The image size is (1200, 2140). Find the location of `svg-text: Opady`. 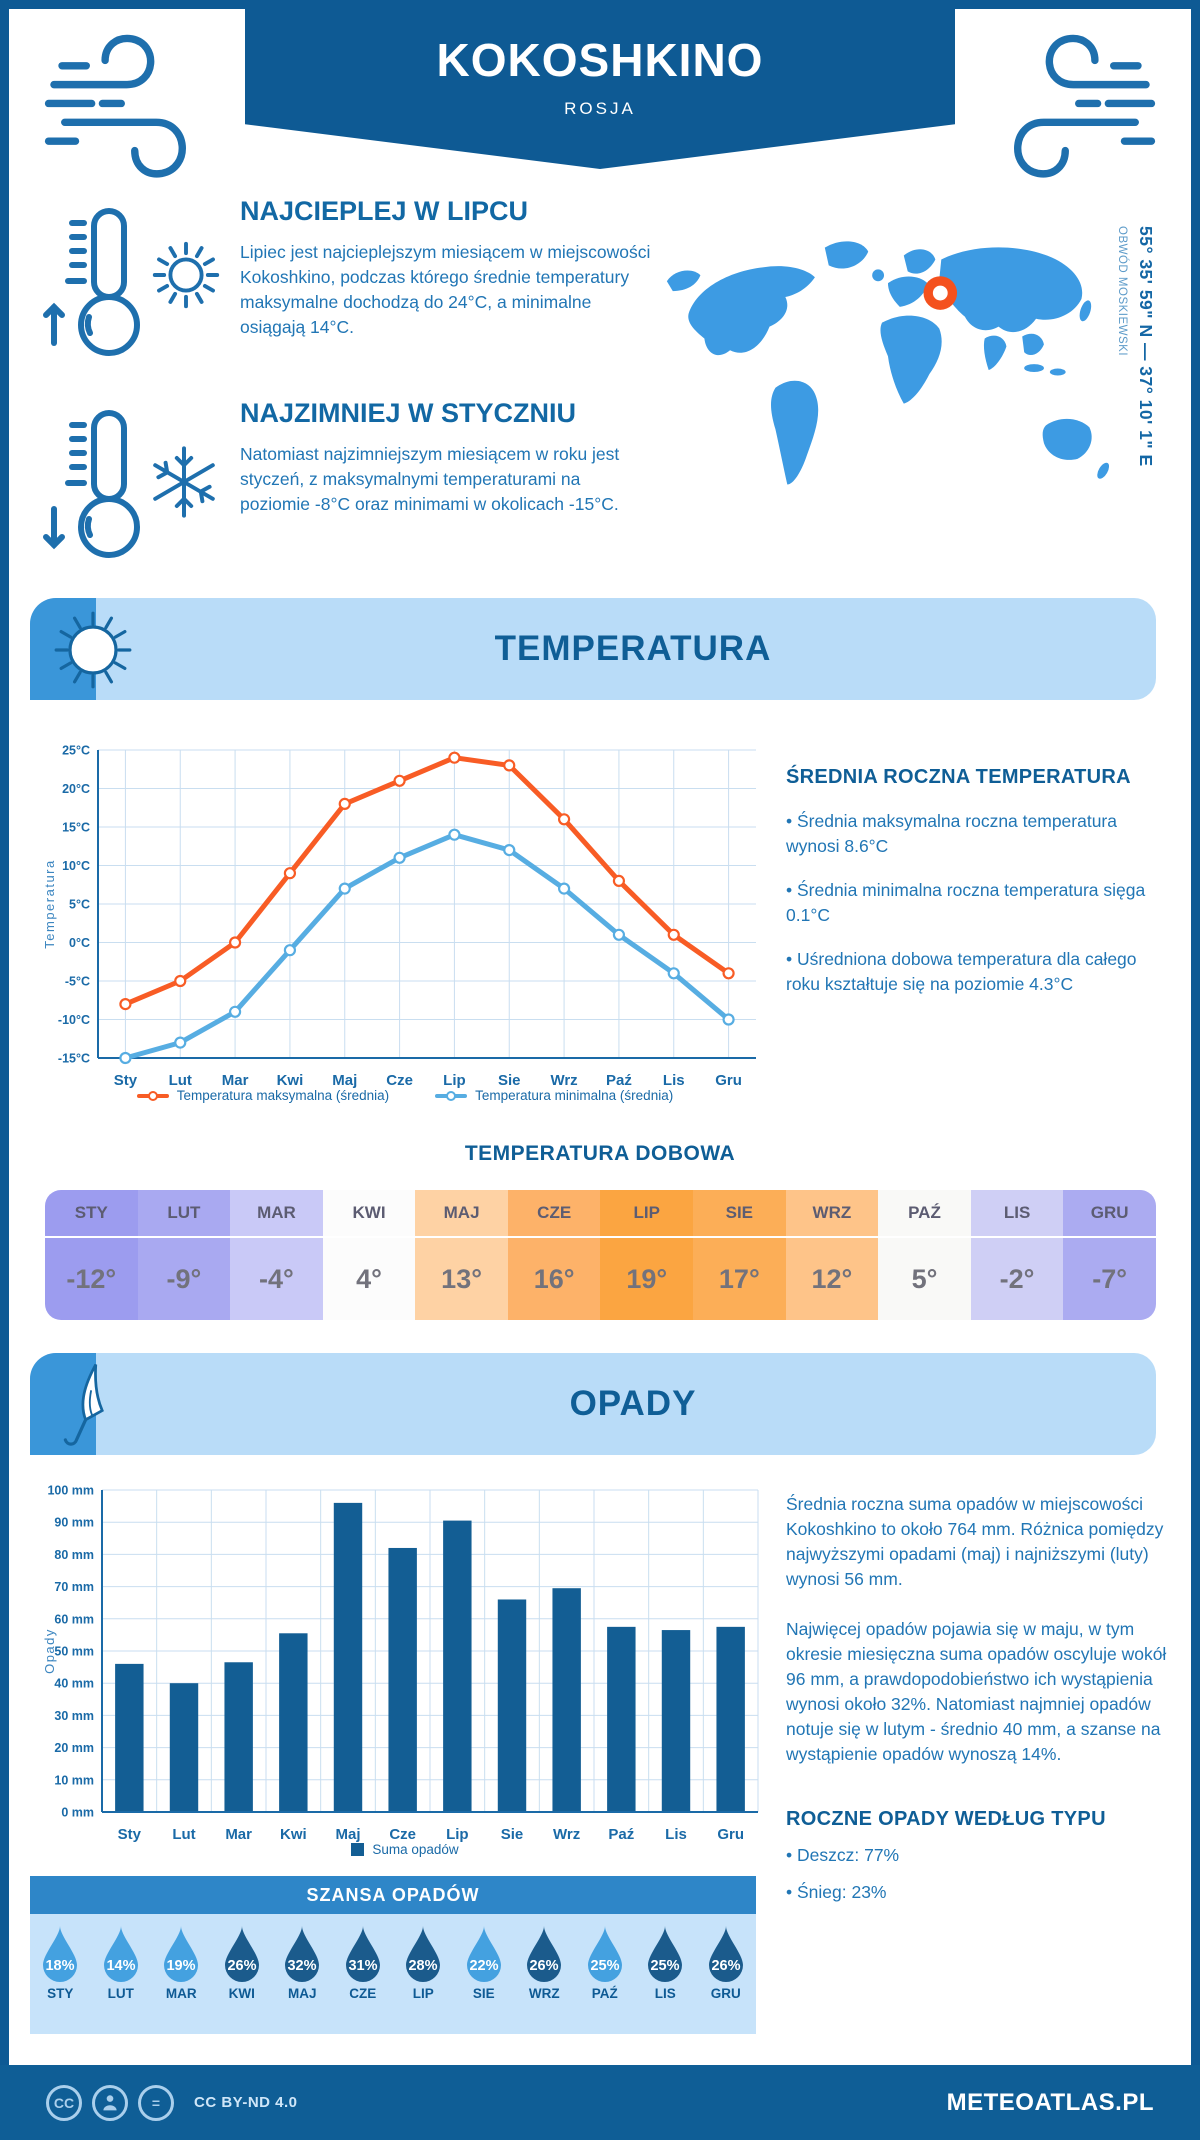

svg-text: Opady is located at coordinates (49, 1651).